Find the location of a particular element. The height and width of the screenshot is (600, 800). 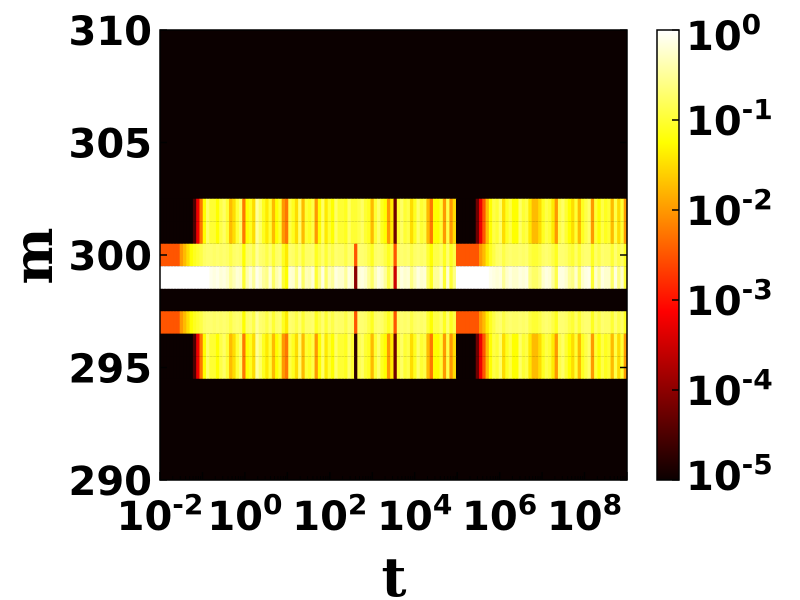

x-tick-exponent: 4 is located at coordinates (442, 504).